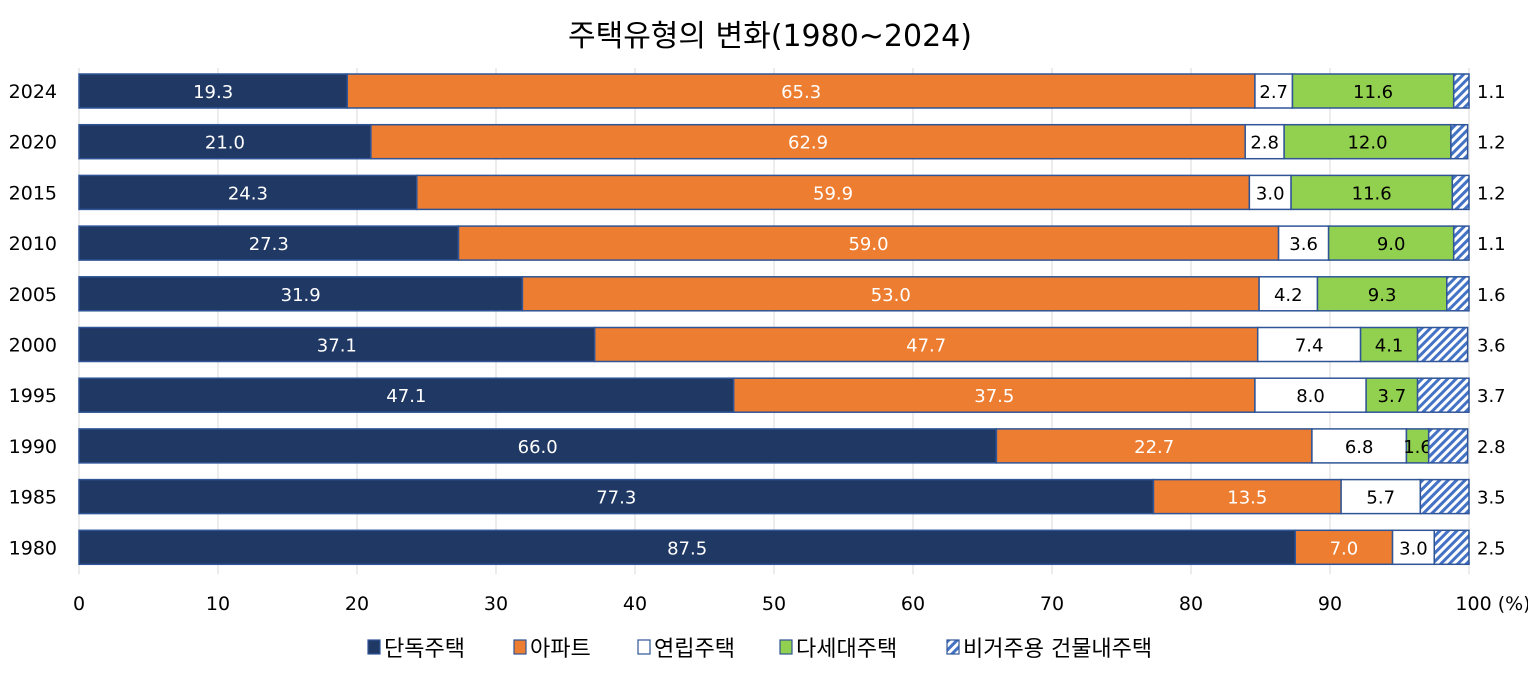  Describe the element at coordinates (994, 396) in the screenshot. I see `data-label: 37.5` at that location.